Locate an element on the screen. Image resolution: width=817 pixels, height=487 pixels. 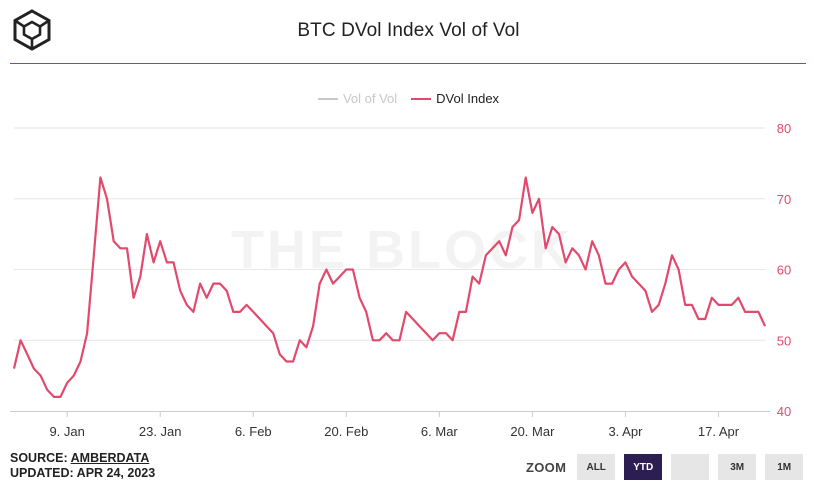
legend-item-vol-of-vol: Vol of Vol is located at coordinates (357, 98).